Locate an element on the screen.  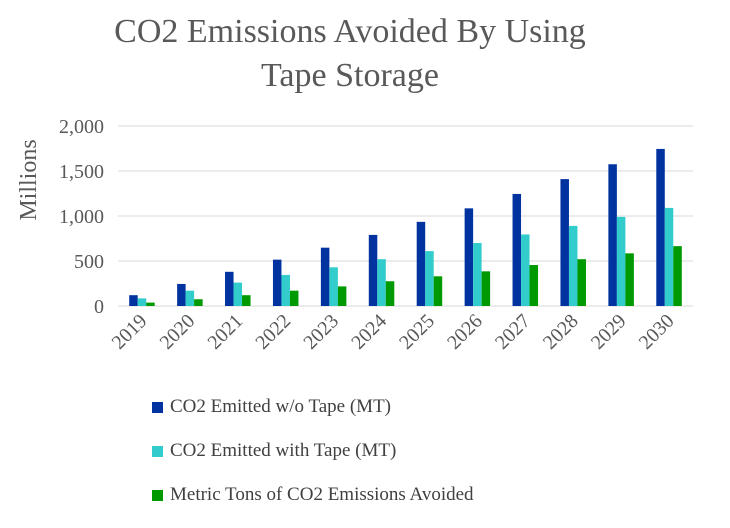
x-tick-label: 2023 is located at coordinates (321, 332).